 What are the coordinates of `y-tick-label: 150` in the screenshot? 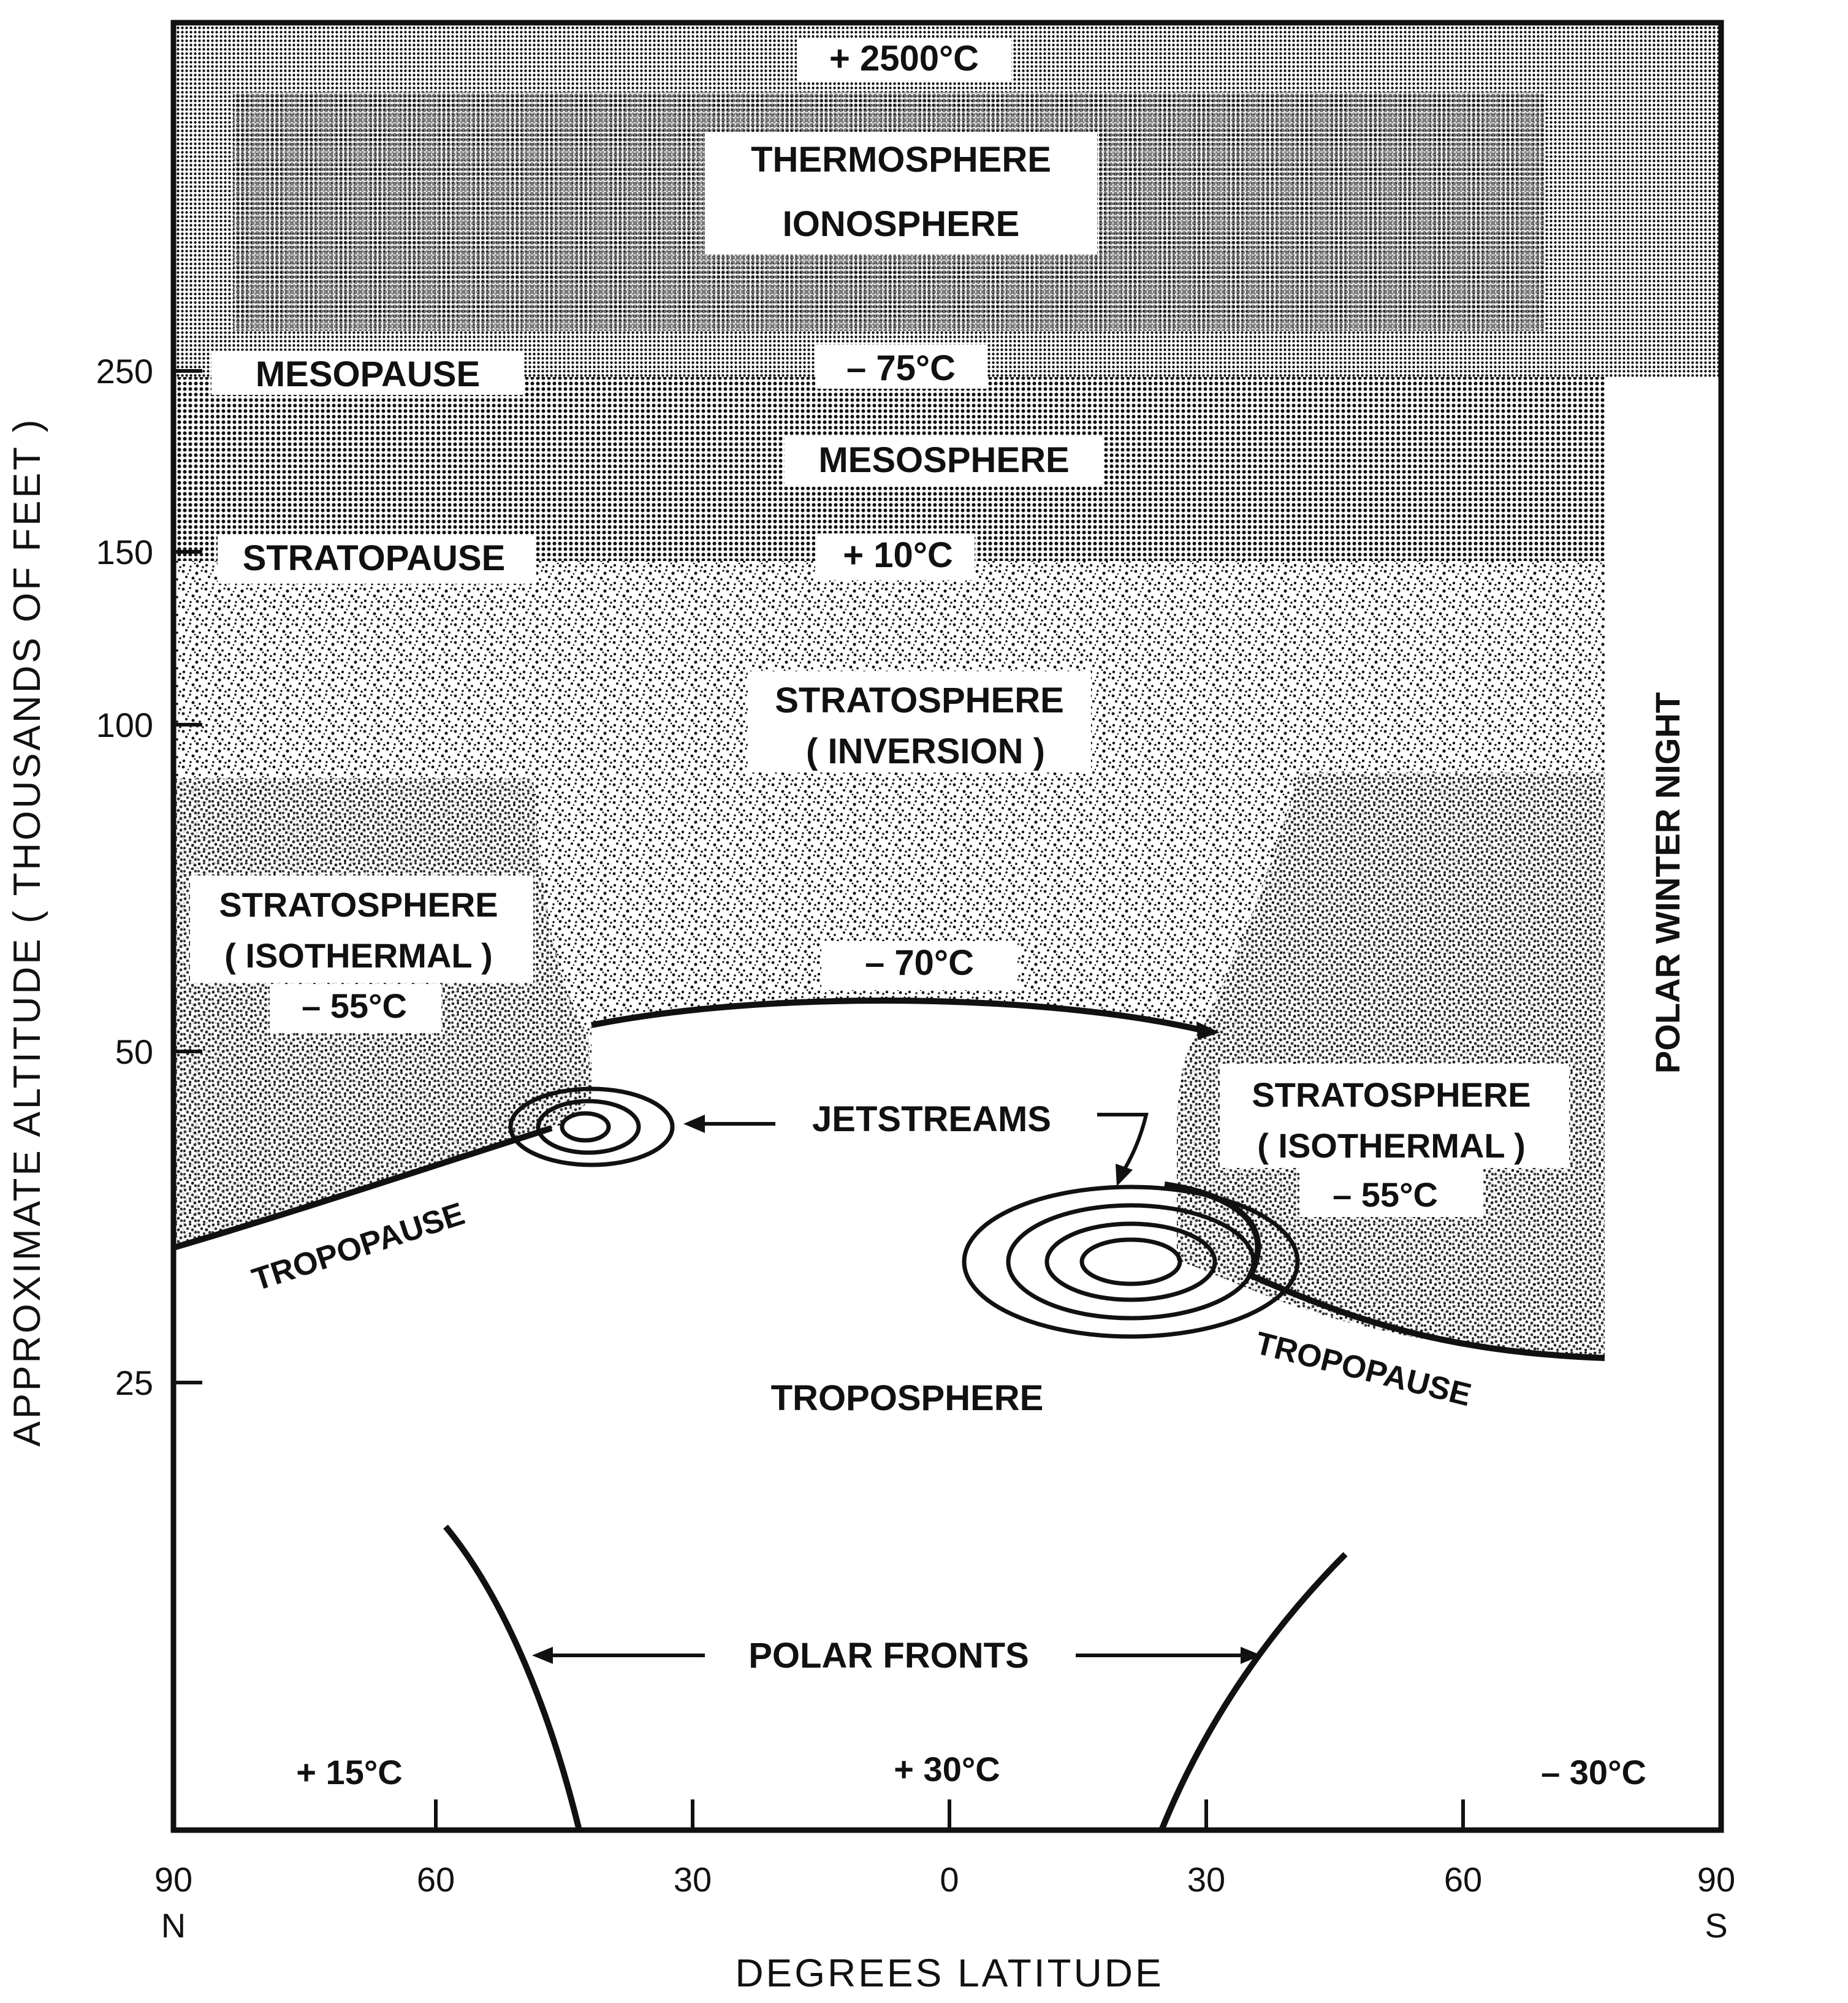 It's located at (124, 552).